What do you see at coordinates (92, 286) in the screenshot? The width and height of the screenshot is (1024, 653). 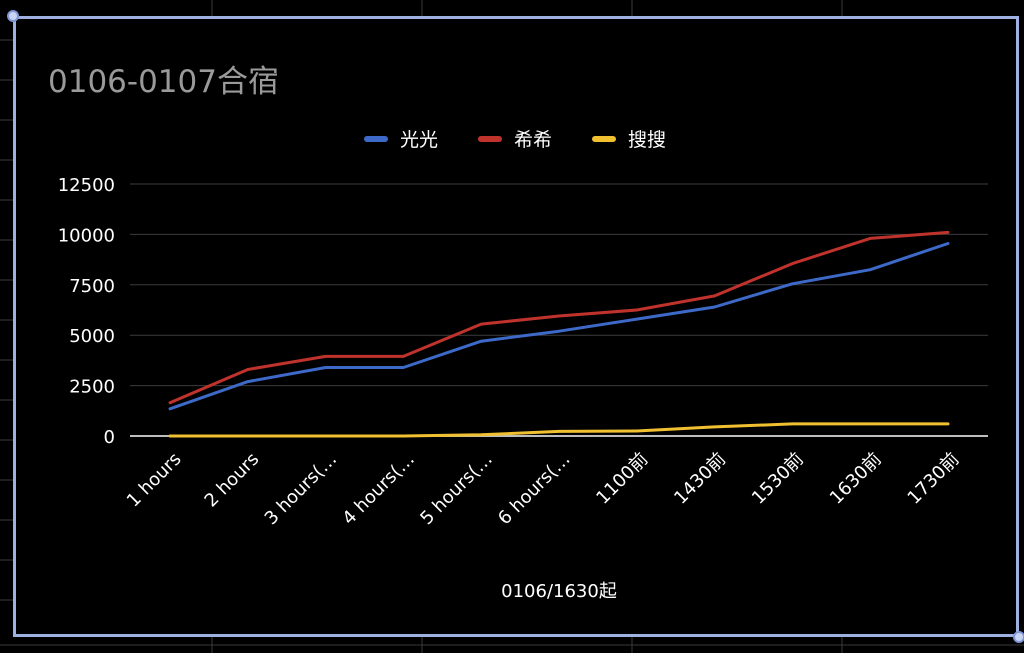 I see `y-tick-label: 7500` at bounding box center [92, 286].